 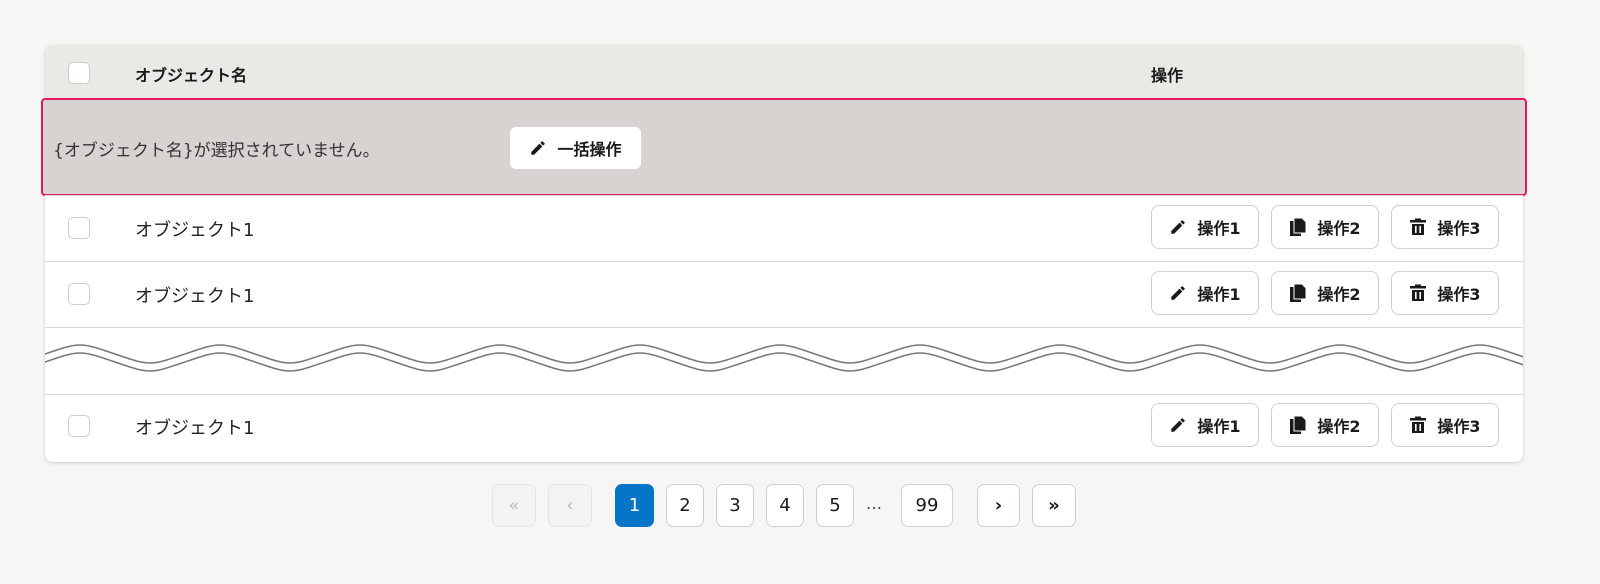 What do you see at coordinates (1054, 505) in the screenshot?
I see `last-page-button: »` at bounding box center [1054, 505].